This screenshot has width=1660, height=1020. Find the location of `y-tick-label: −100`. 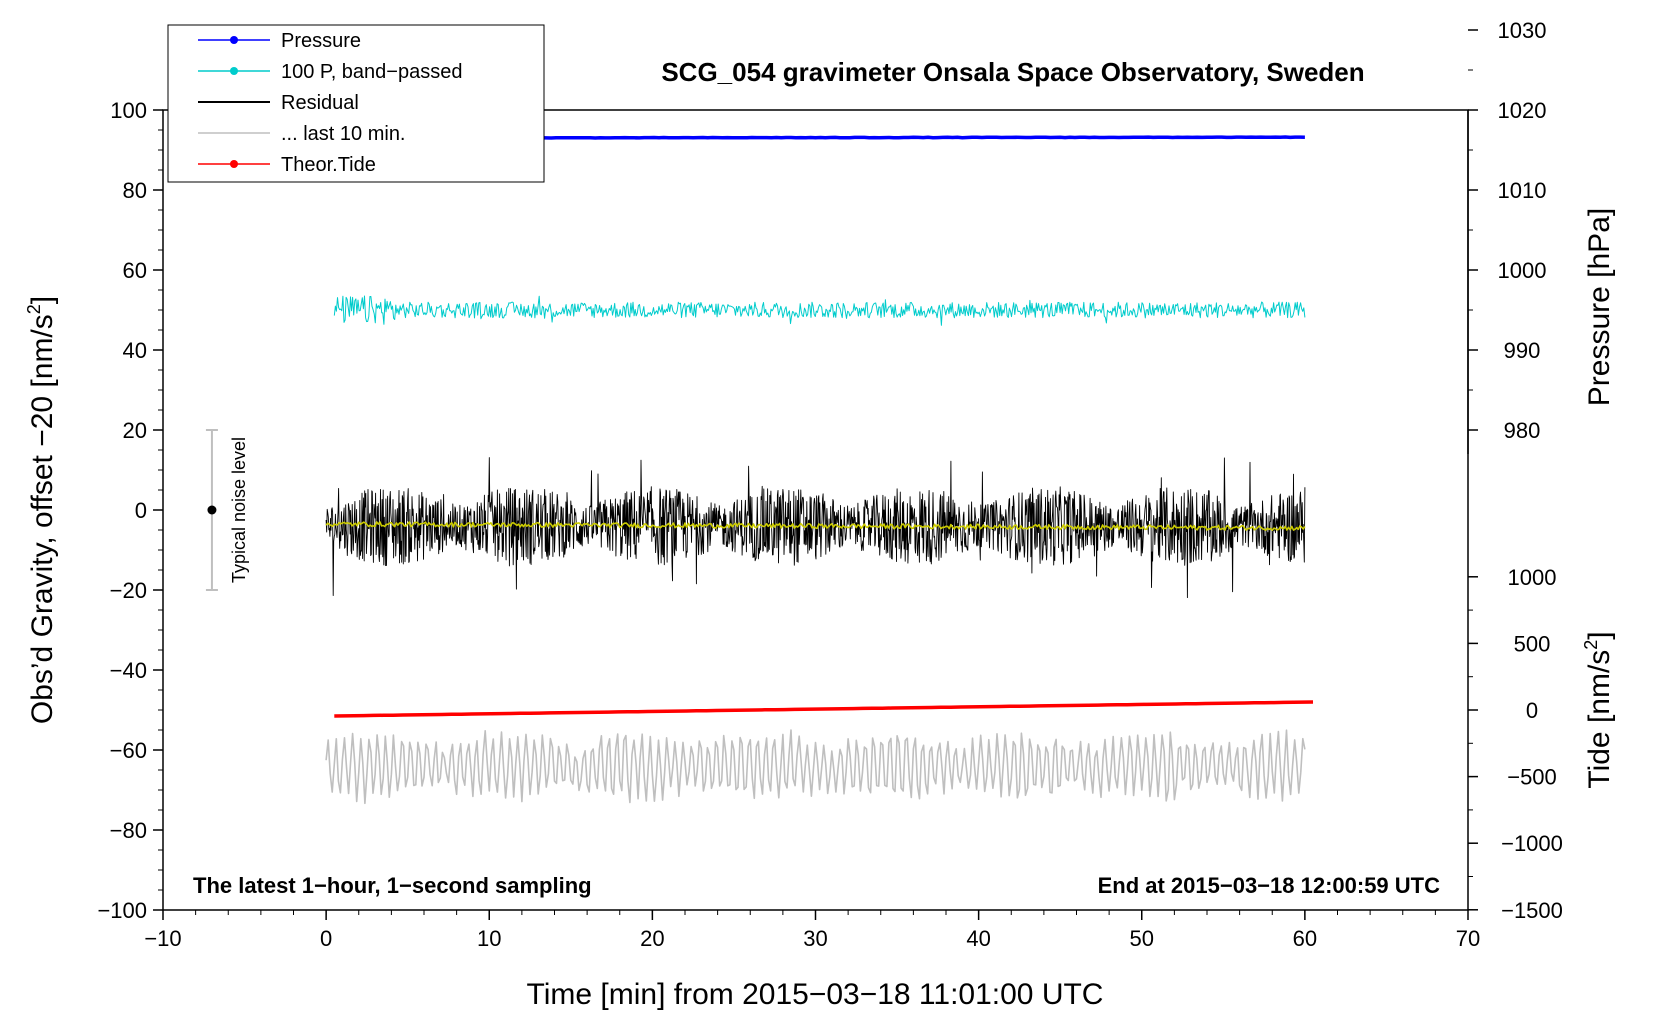

y-tick-label: −100 is located at coordinates (122, 910).